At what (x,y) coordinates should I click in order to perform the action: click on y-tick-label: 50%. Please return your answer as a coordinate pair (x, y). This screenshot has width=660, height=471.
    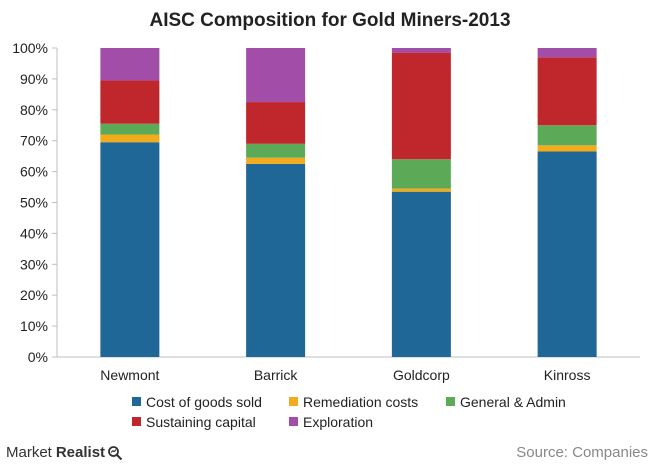
    Looking at the image, I should click on (34, 203).